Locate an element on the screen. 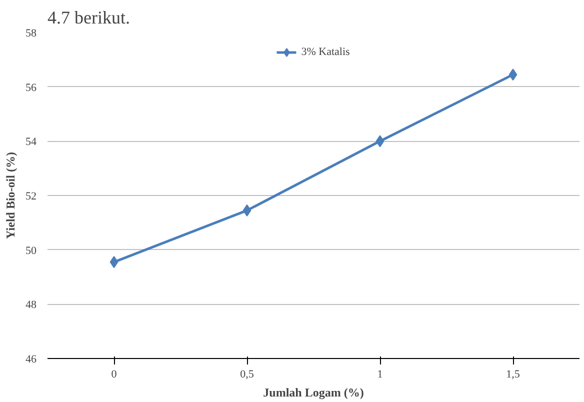 The image size is (584, 402). x-tick-label: 1,5 is located at coordinates (513, 374).